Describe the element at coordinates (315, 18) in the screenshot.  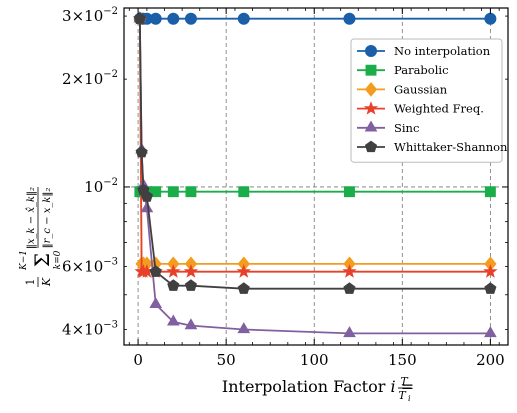
I see `series-no-interpolation` at that location.